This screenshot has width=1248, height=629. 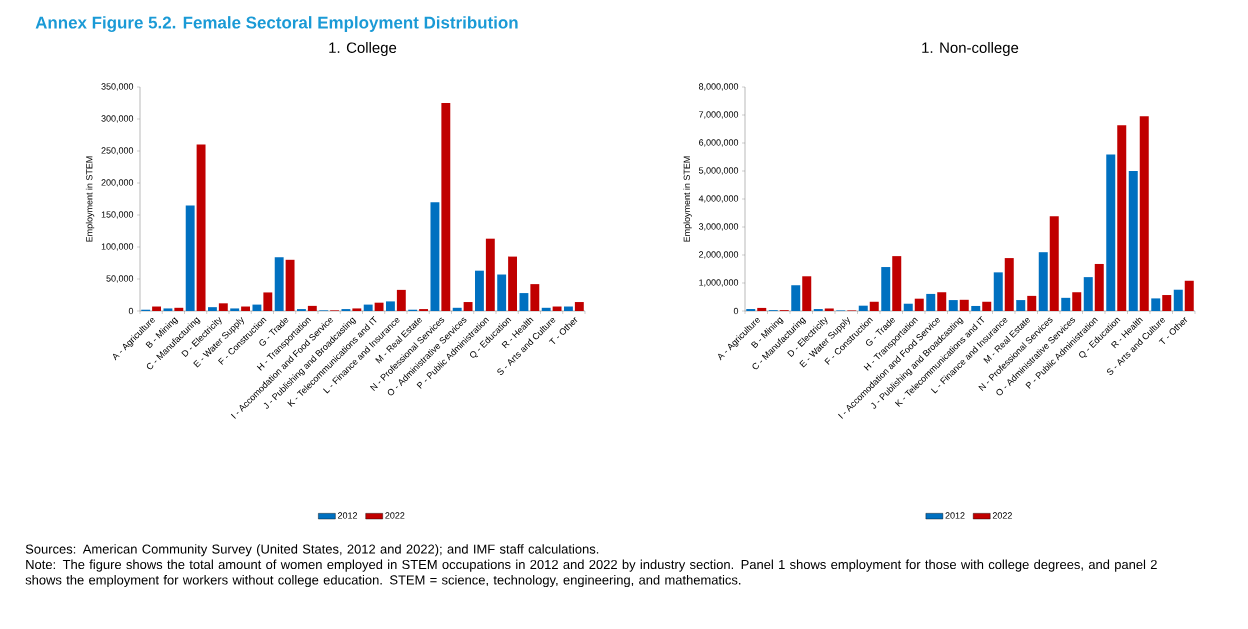 What do you see at coordinates (117, 215) in the screenshot?
I see `y-tick-label: 150,000` at bounding box center [117, 215].